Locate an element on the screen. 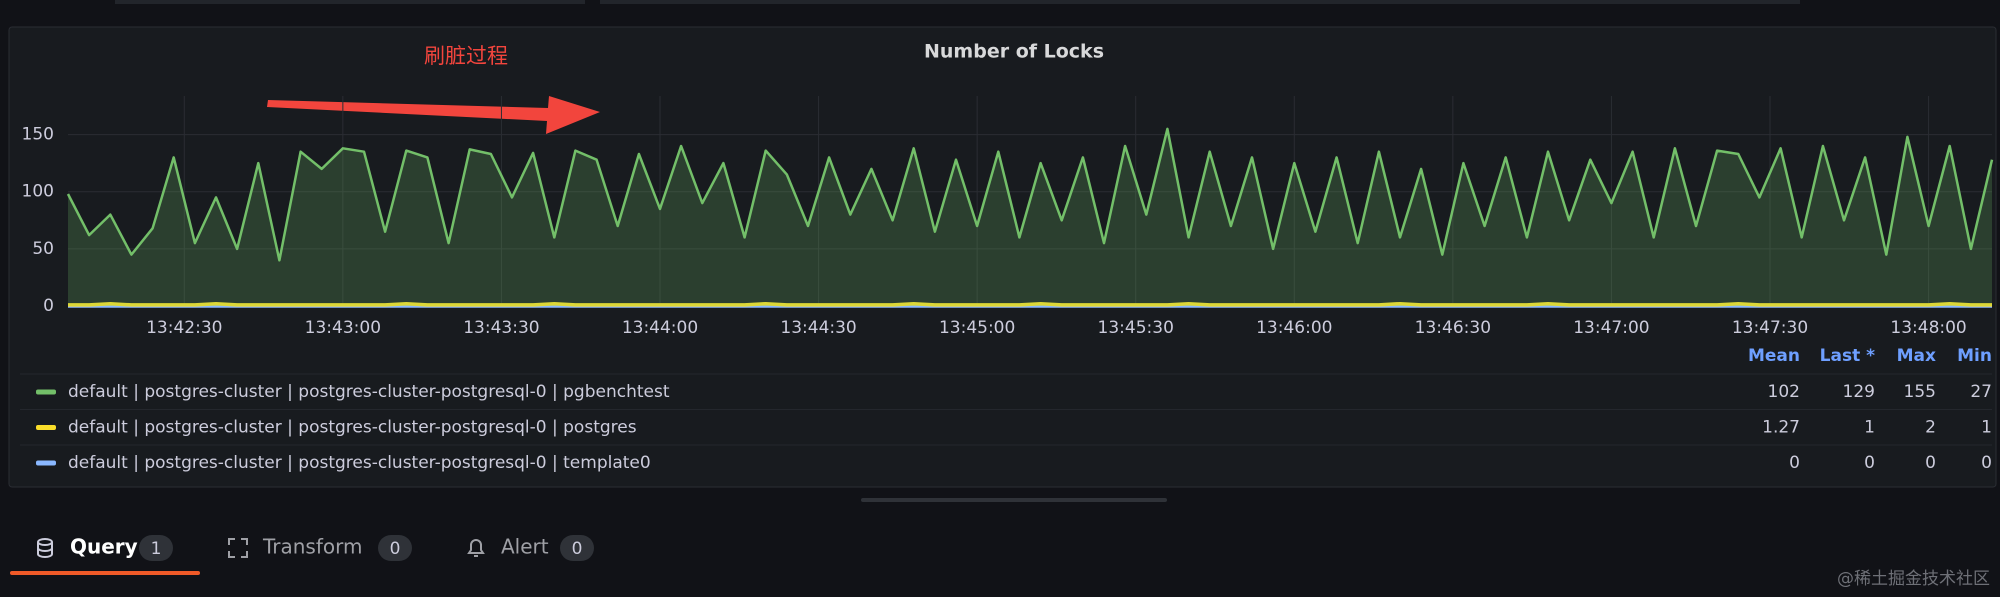 The width and height of the screenshot is (2000, 597). legend-column-header: Mean is located at coordinates (1774, 356).